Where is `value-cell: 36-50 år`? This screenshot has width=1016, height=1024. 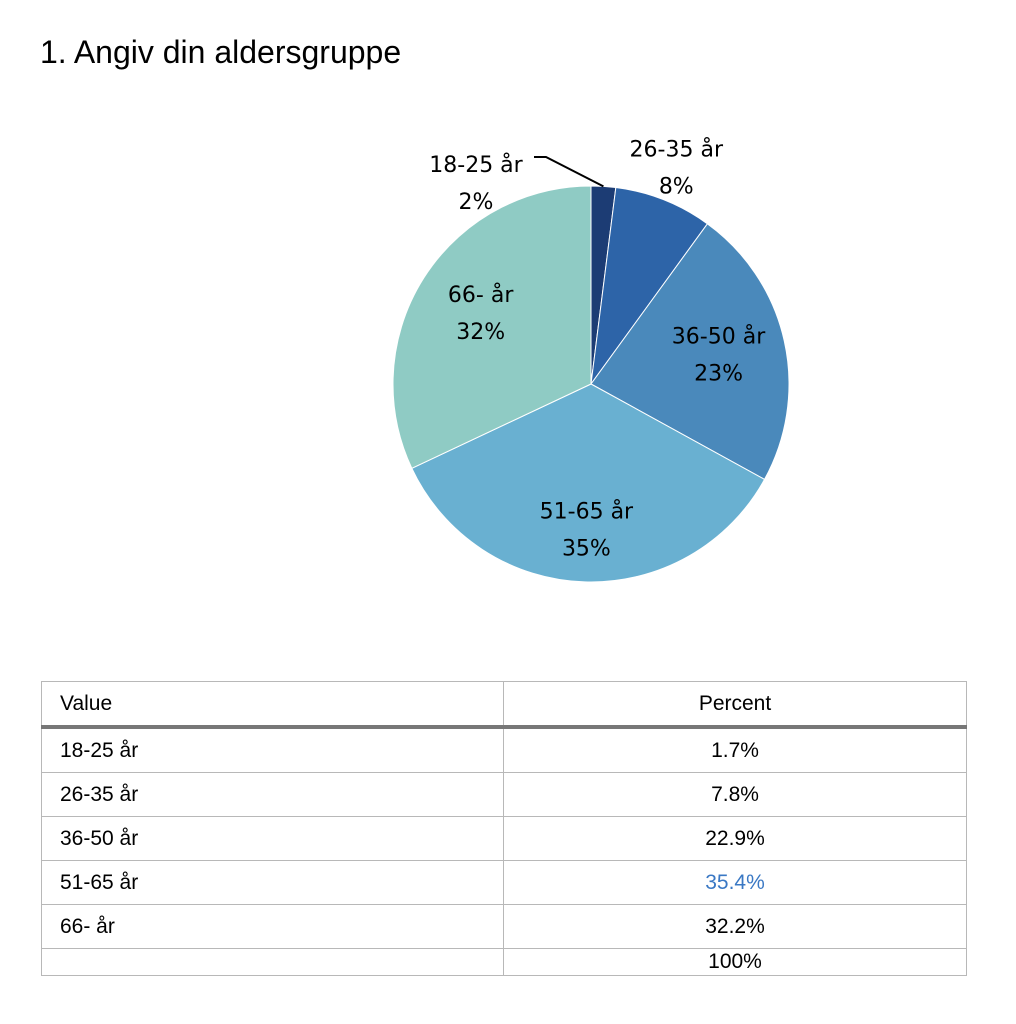 value-cell: 36-50 år is located at coordinates (272, 838).